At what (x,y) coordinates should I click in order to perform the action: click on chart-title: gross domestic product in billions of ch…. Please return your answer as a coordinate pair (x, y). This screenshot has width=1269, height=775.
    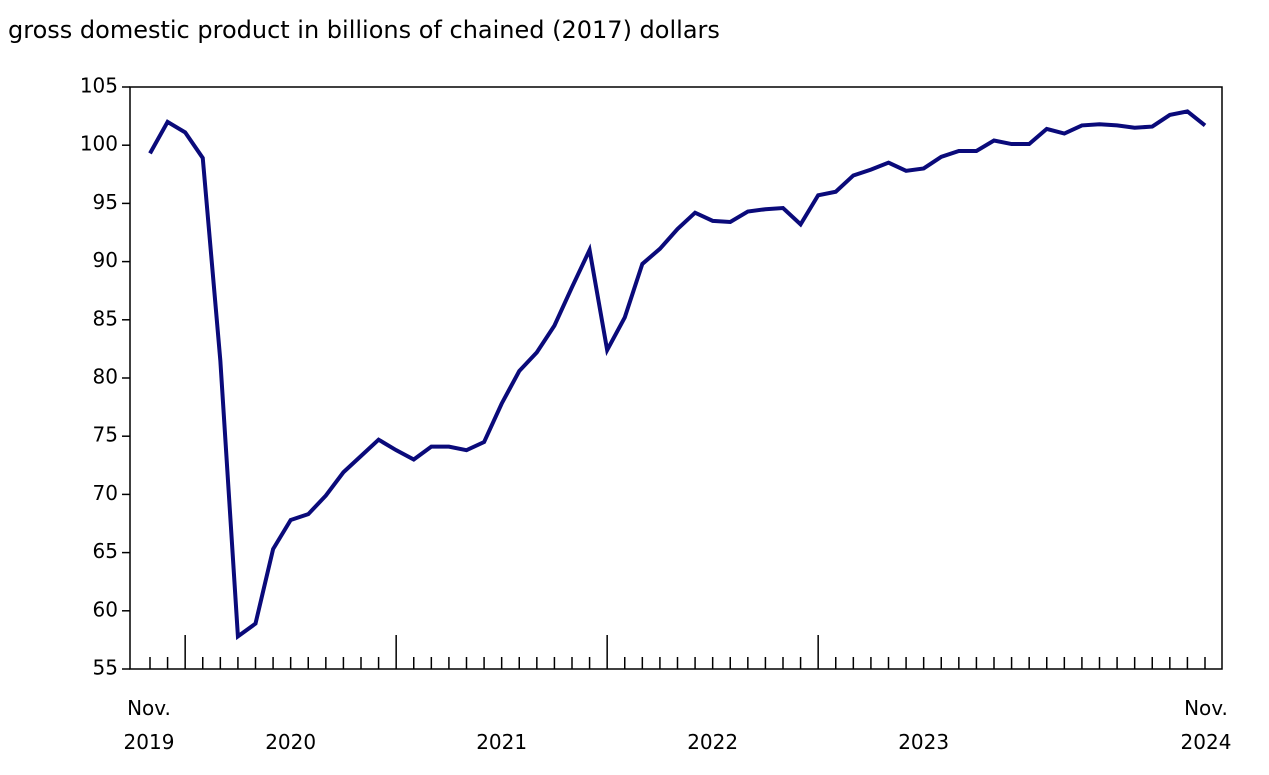
    Looking at the image, I should click on (364, 30).